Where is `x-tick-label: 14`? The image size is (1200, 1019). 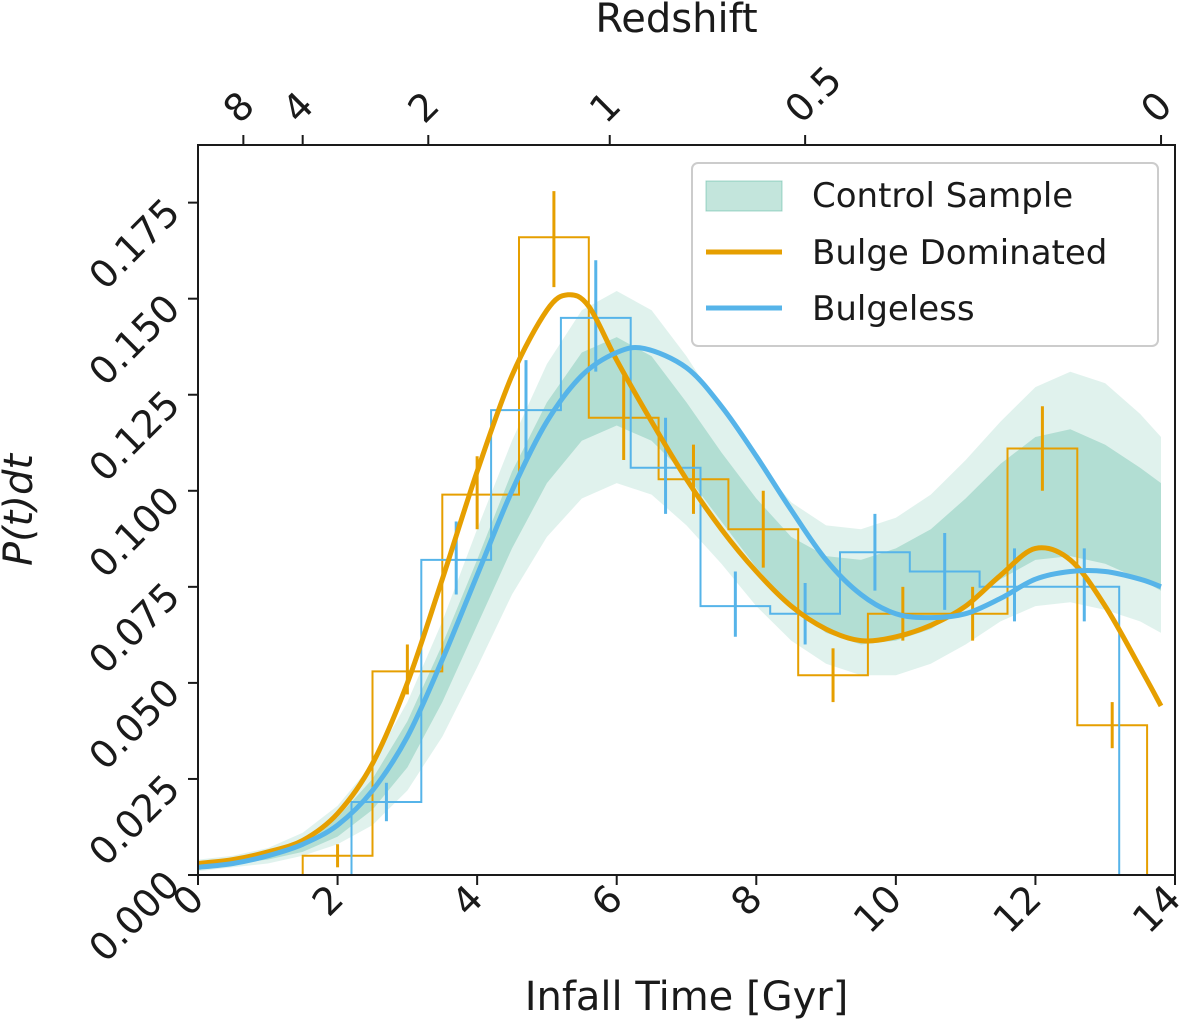 x-tick-label: 14 is located at coordinates (1156, 908).